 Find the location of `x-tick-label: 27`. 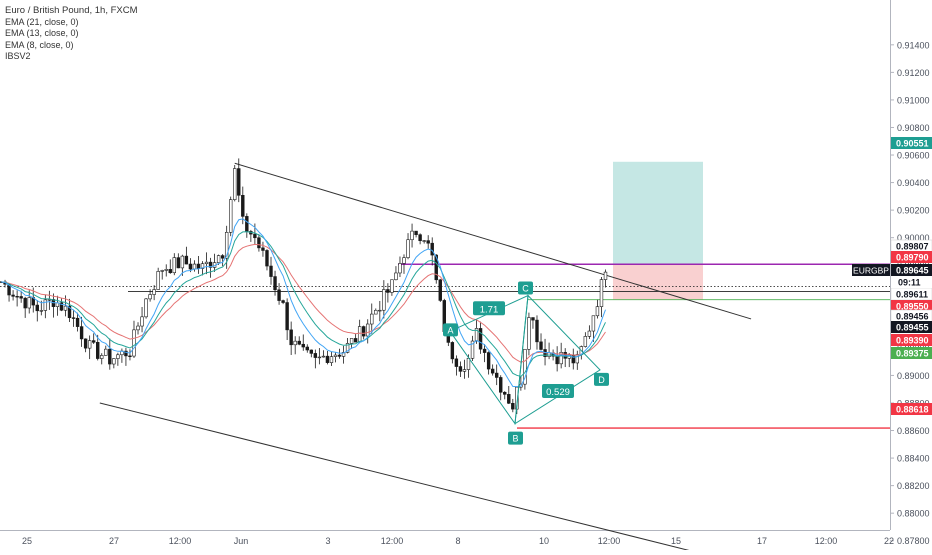

x-tick-label: 27 is located at coordinates (114, 541).